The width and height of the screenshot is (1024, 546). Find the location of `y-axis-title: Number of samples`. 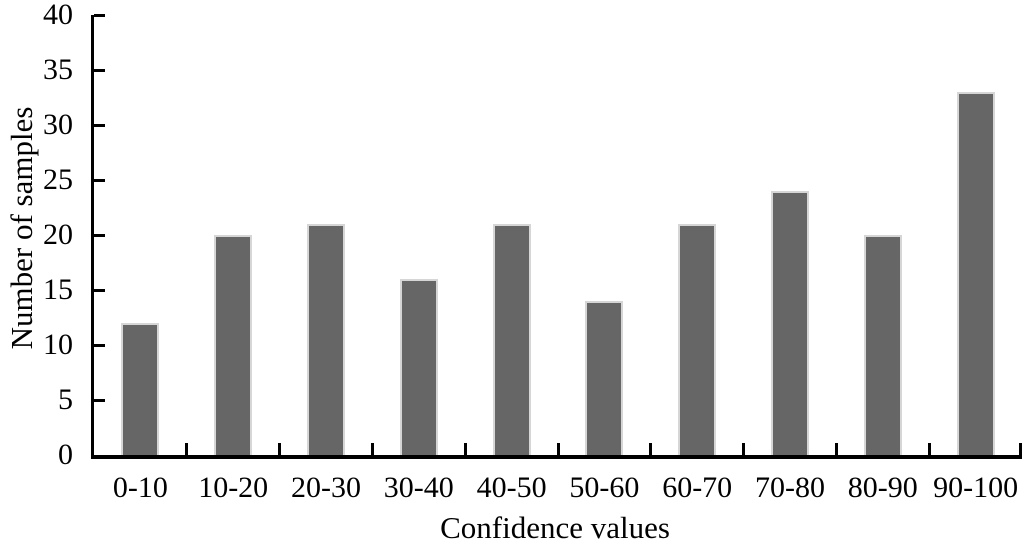

y-axis-title: Number of samples is located at coordinates (21, 228).